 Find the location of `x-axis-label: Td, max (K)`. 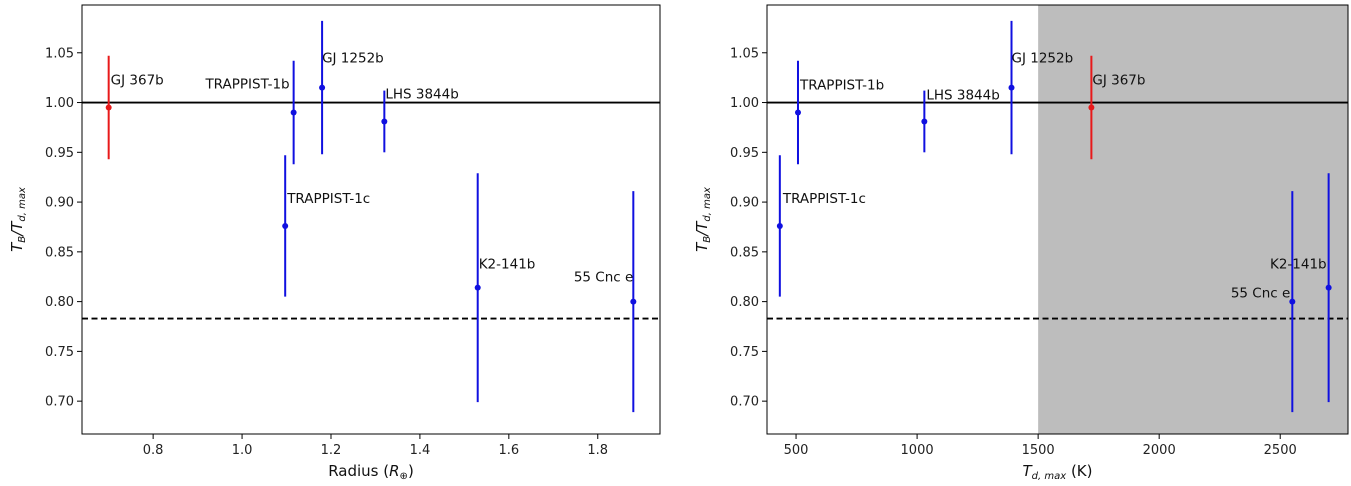

x-axis-label: Td, max (K) is located at coordinates (1058, 472).